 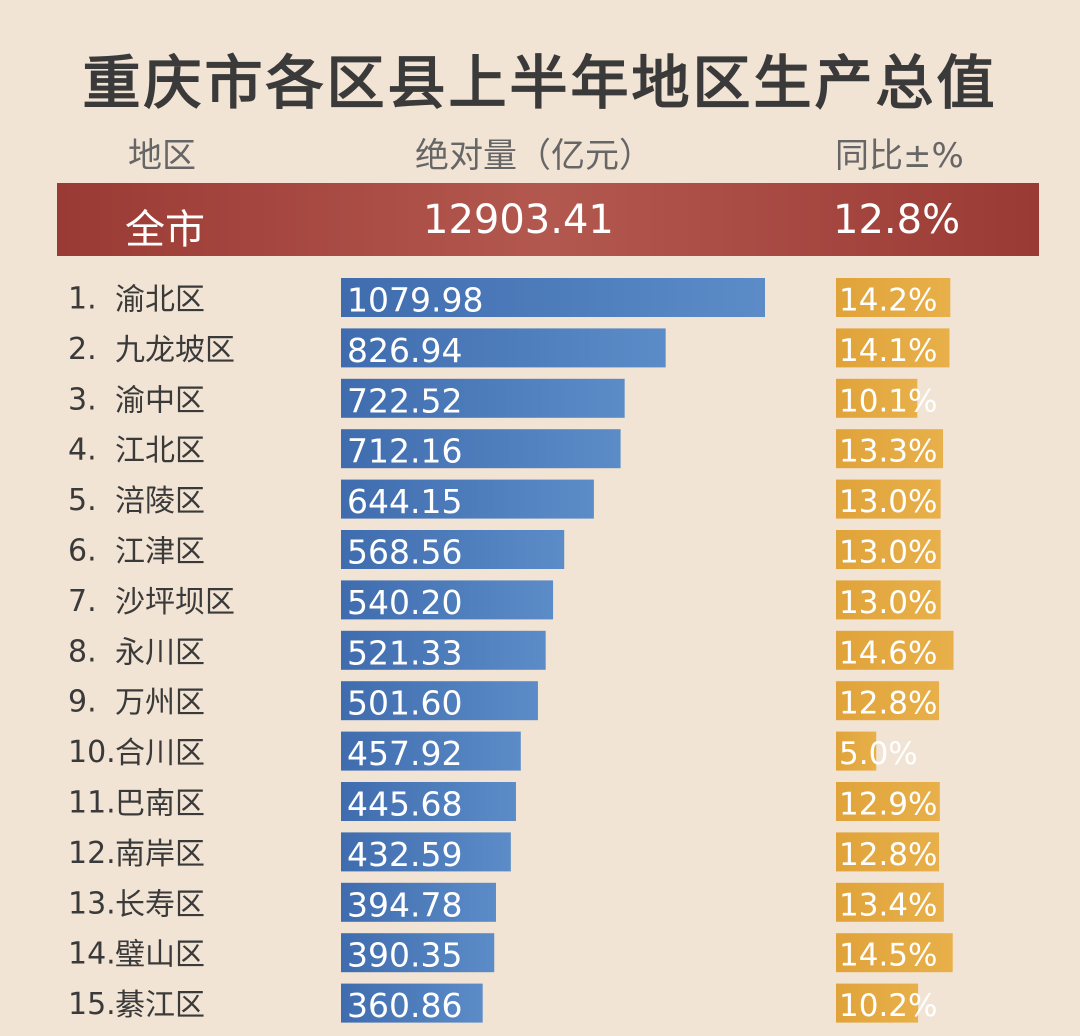 I want to click on header-region: 地区, so click(x=162, y=156).